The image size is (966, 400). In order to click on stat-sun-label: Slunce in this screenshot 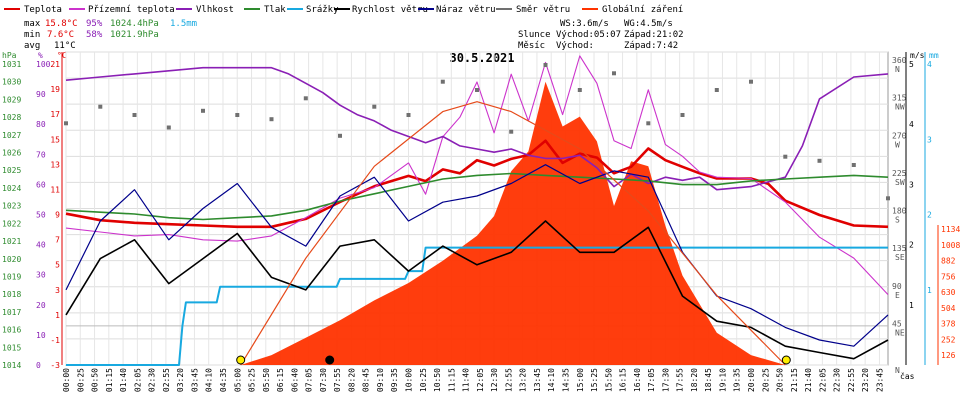, I will do `click(534, 35)`.